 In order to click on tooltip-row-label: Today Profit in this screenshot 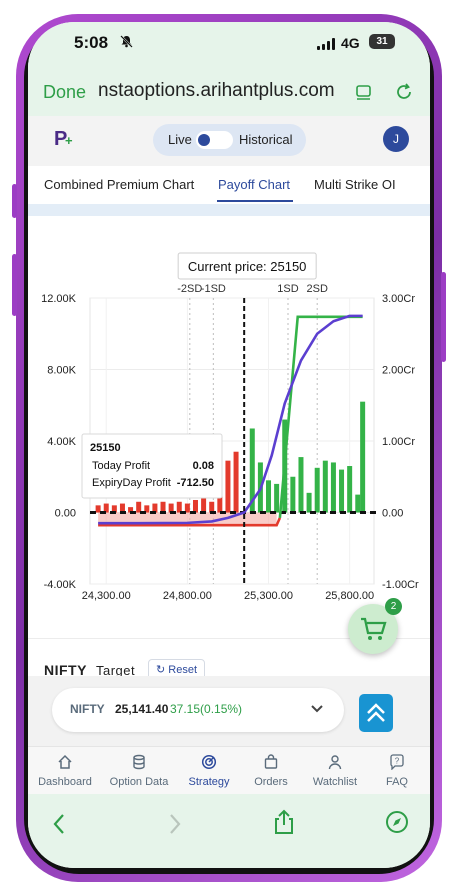, I will do `click(121, 466)`.